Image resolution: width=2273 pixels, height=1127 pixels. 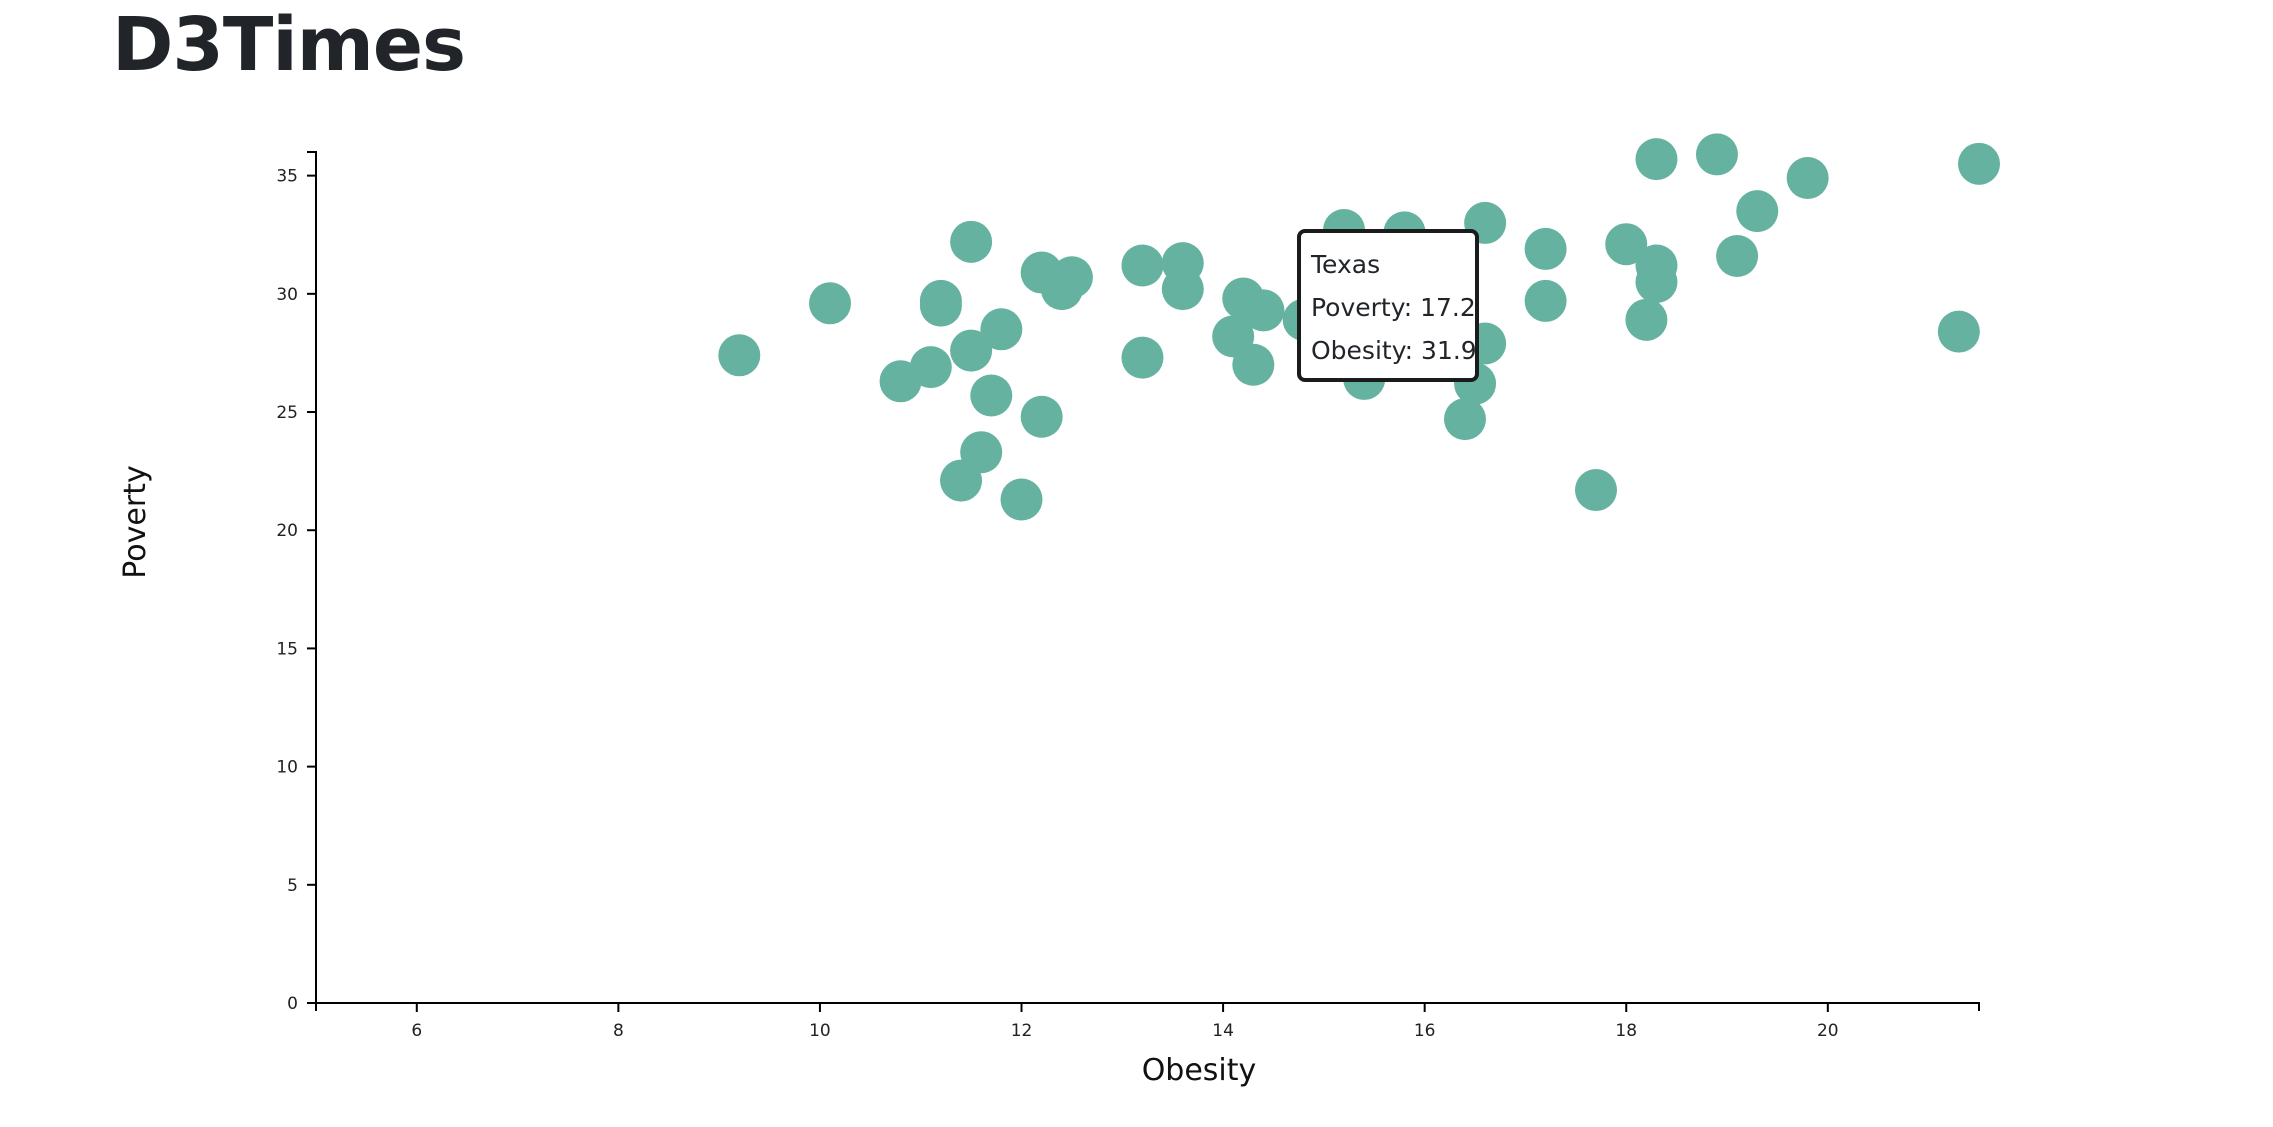 I want to click on x-axis-title: Obesity, so click(x=1199, y=1070).